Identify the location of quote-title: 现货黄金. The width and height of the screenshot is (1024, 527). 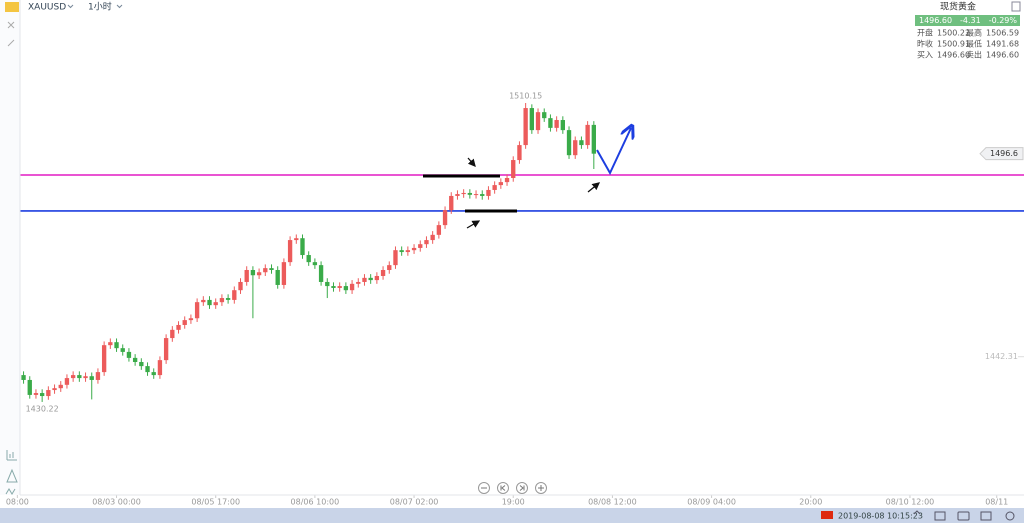
(958, 7).